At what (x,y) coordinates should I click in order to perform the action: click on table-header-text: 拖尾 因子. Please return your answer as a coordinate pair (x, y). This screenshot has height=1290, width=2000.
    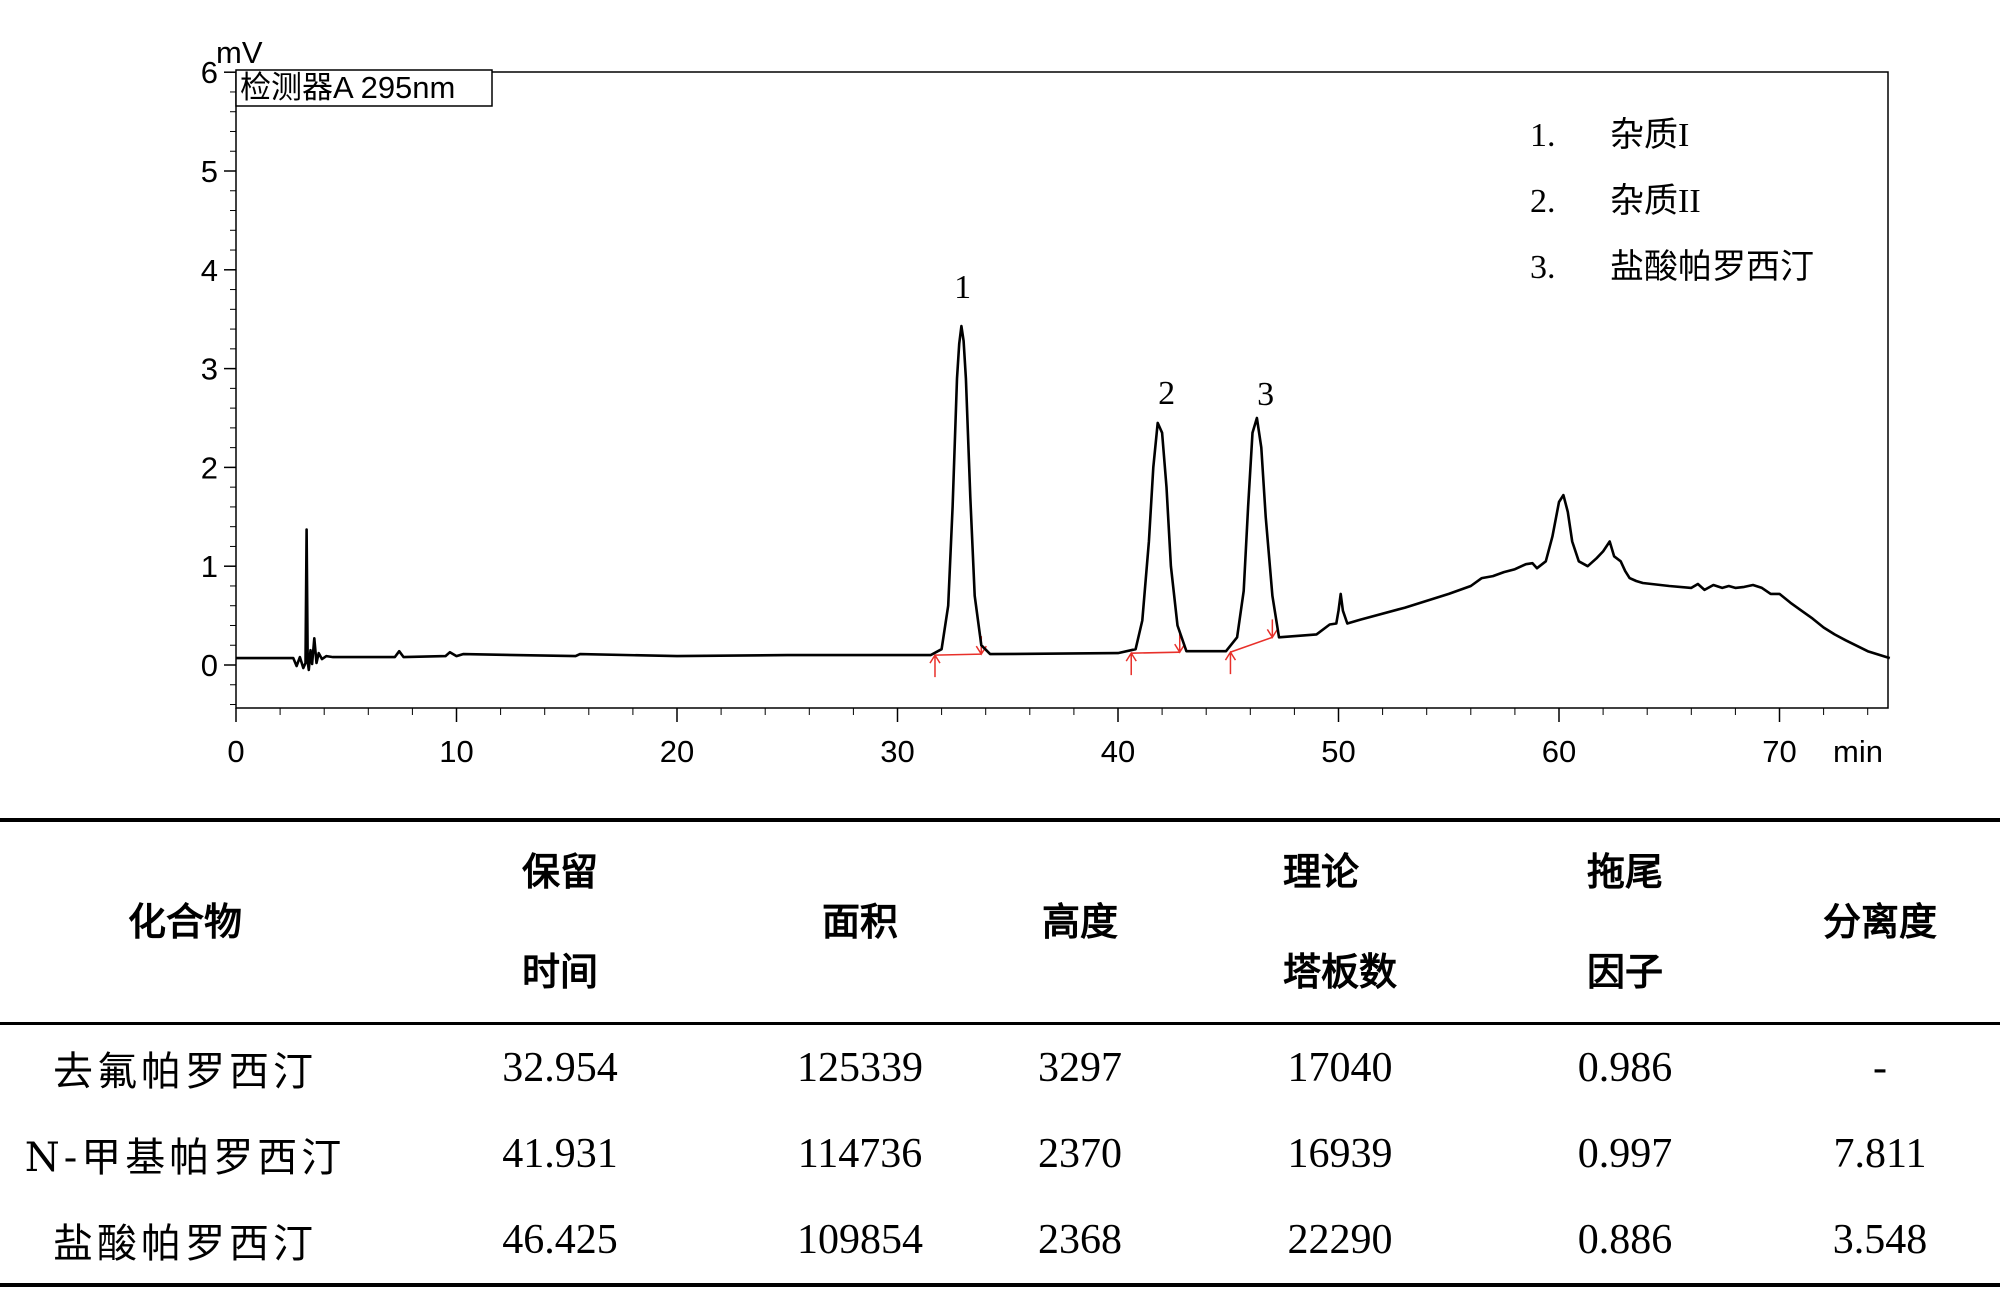
    Looking at the image, I should click on (1625, 922).